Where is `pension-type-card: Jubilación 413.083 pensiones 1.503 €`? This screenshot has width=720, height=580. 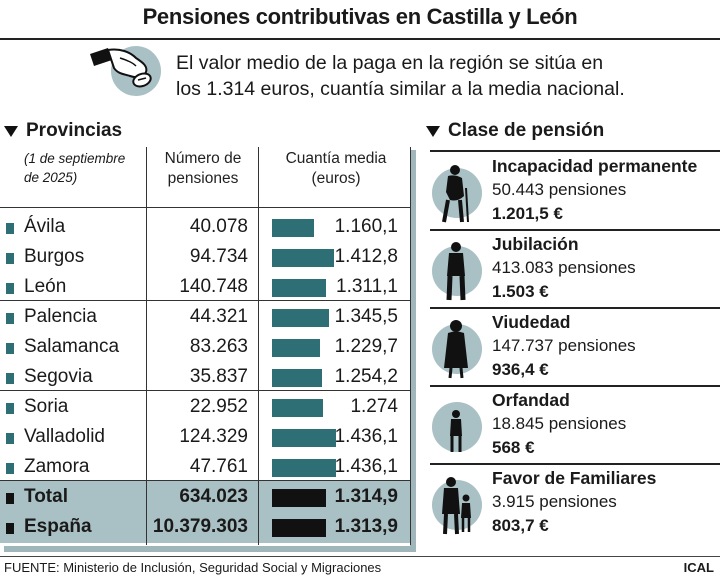
pension-type-card: Jubilación 413.083 pensiones 1.503 € is located at coordinates (574, 270).